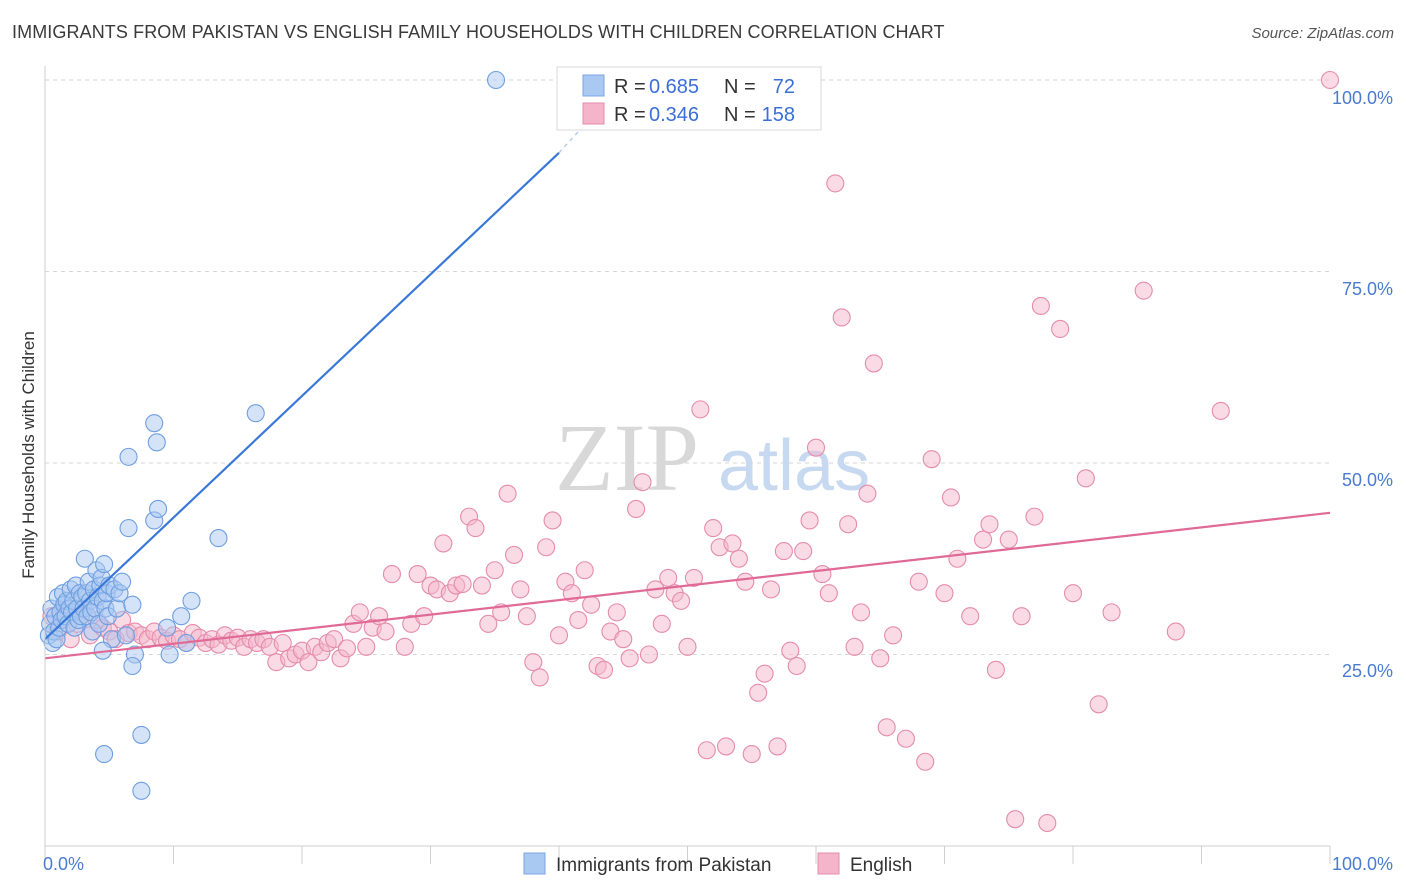 The width and height of the screenshot is (1406, 892). What do you see at coordinates (630, 87) in the screenshot?
I see `stats-legend-r-label-1: R =` at bounding box center [630, 87].